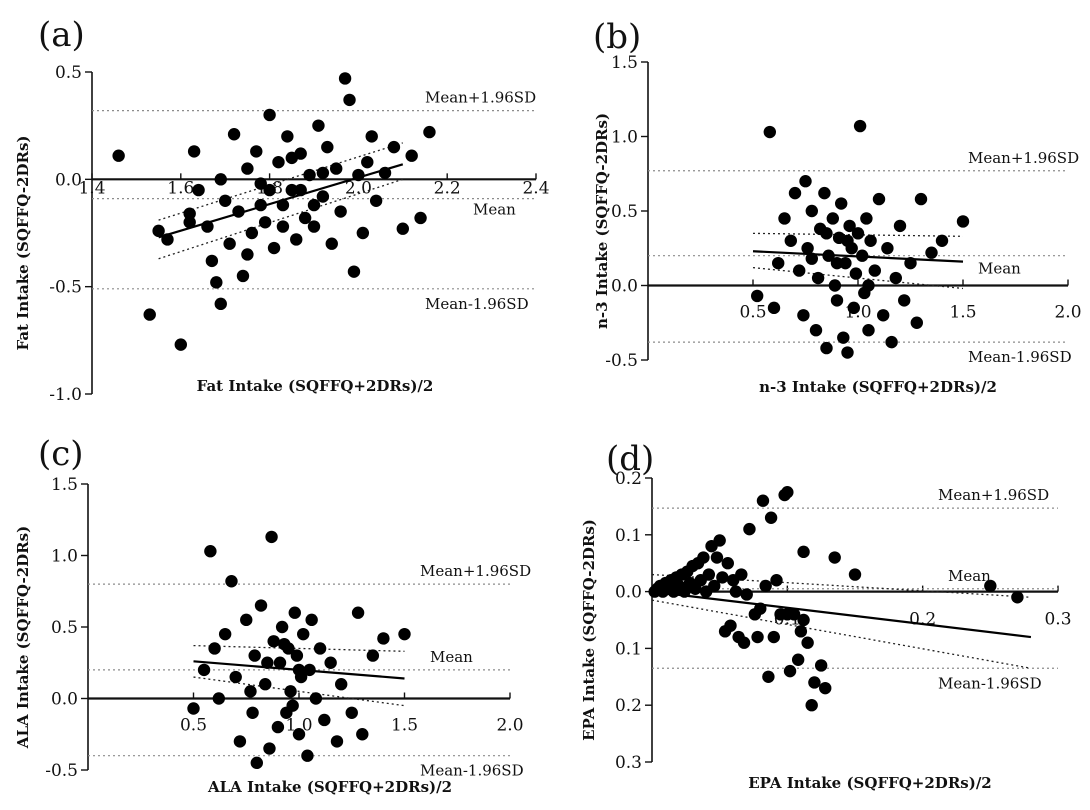 This screenshot has width=1090, height=810. I want to click on x-tick-label: 1.5, so click(962, 313).